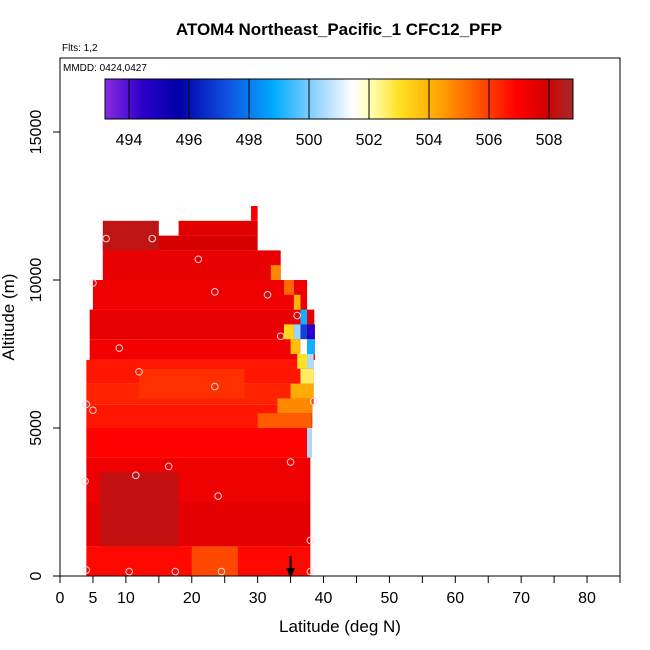 The image size is (650, 650). Describe the element at coordinates (36, 428) in the screenshot. I see `y-tick-label: 5000` at that location.